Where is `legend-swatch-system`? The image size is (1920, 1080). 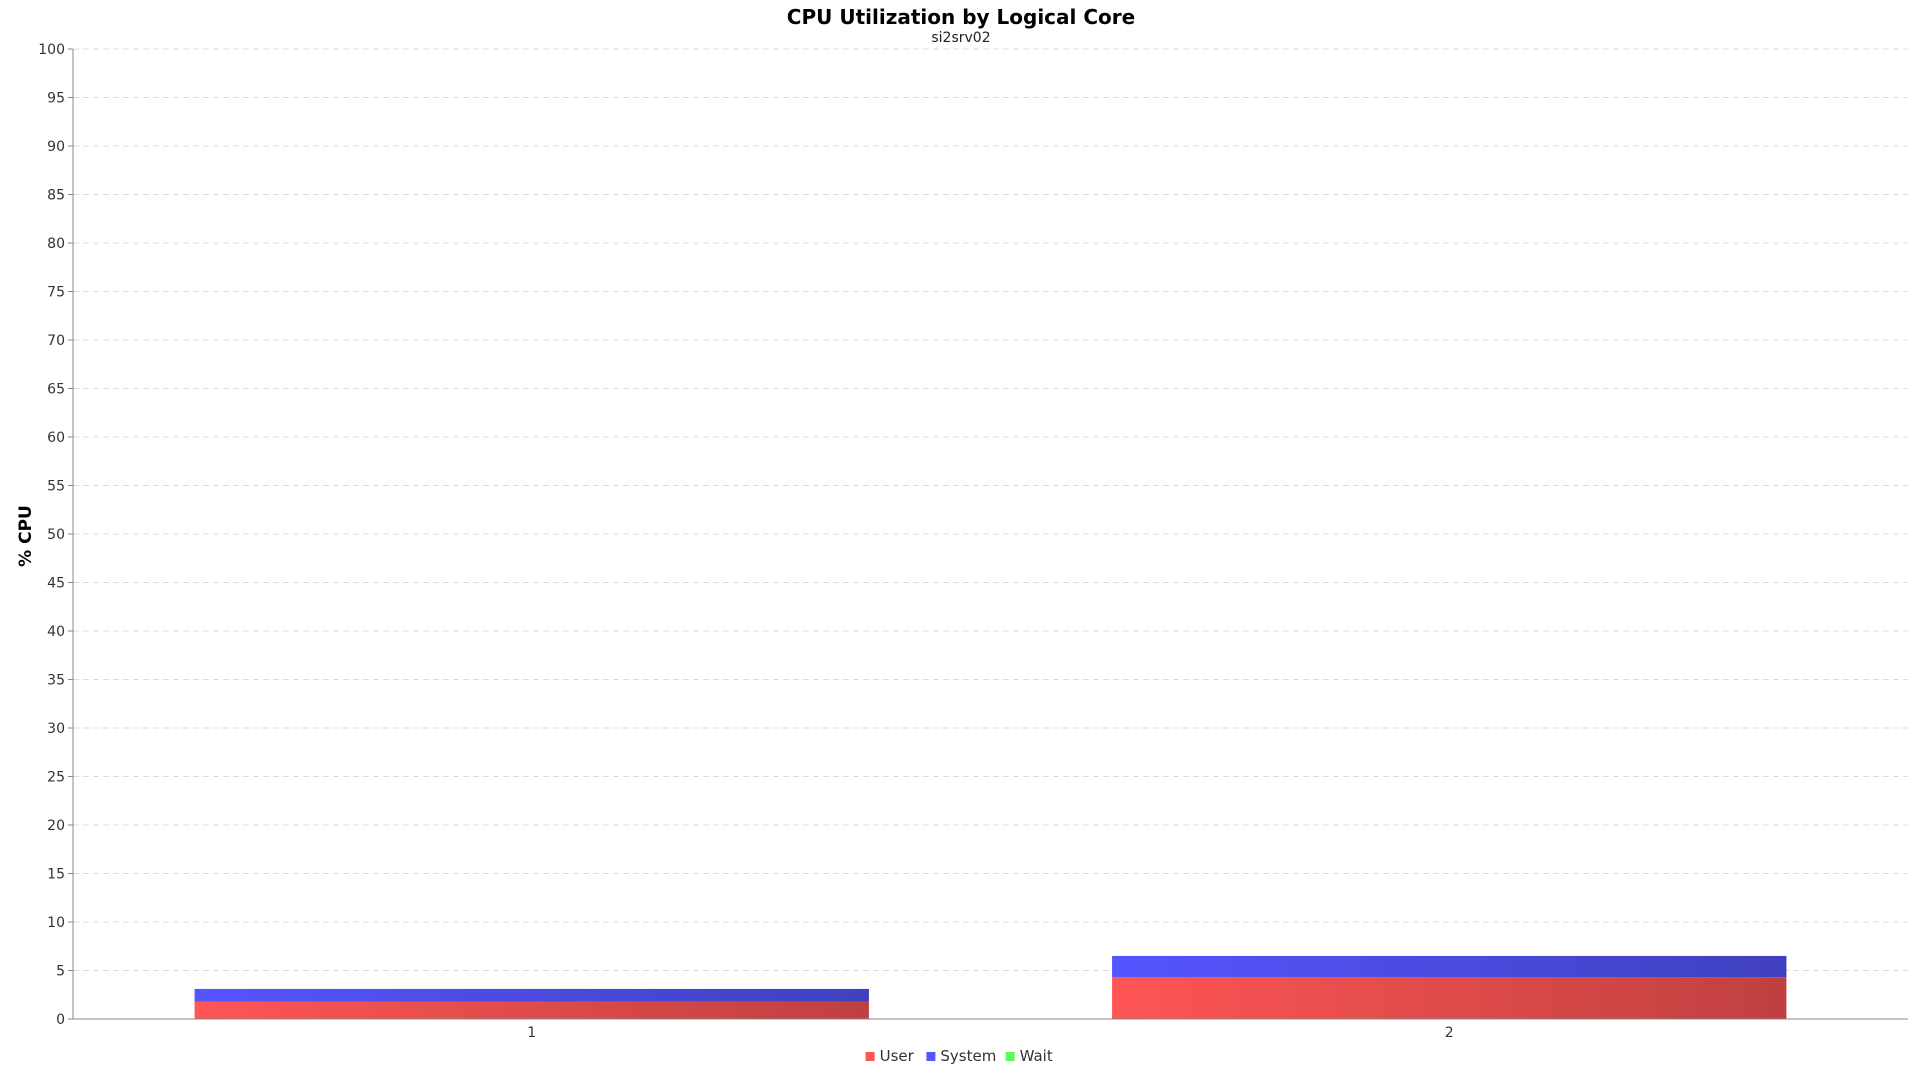 legend-swatch-system is located at coordinates (931, 1056).